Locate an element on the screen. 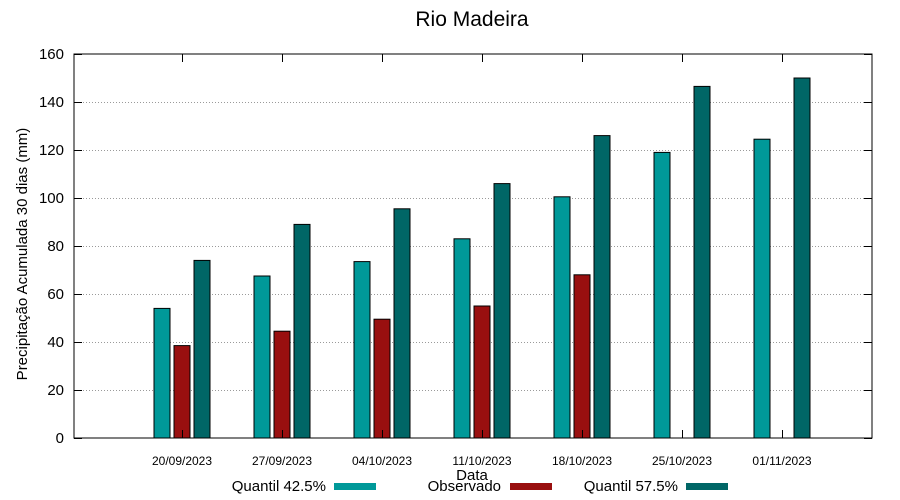 Image resolution: width=900 pixels, height=500 pixels. legend-swatch-observado is located at coordinates (531, 486).